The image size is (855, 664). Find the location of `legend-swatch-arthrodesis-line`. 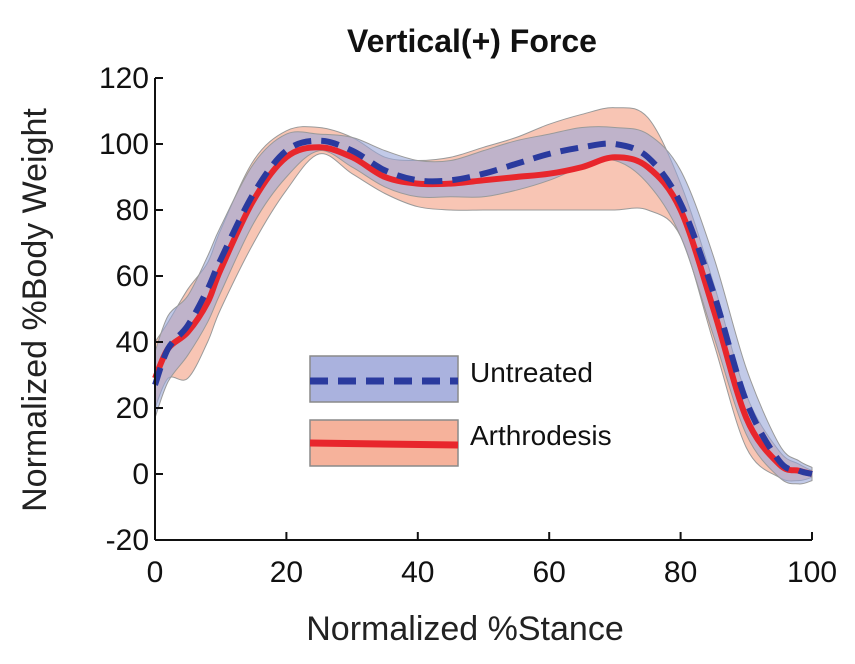

legend-swatch-arthrodesis-line is located at coordinates (384, 444).